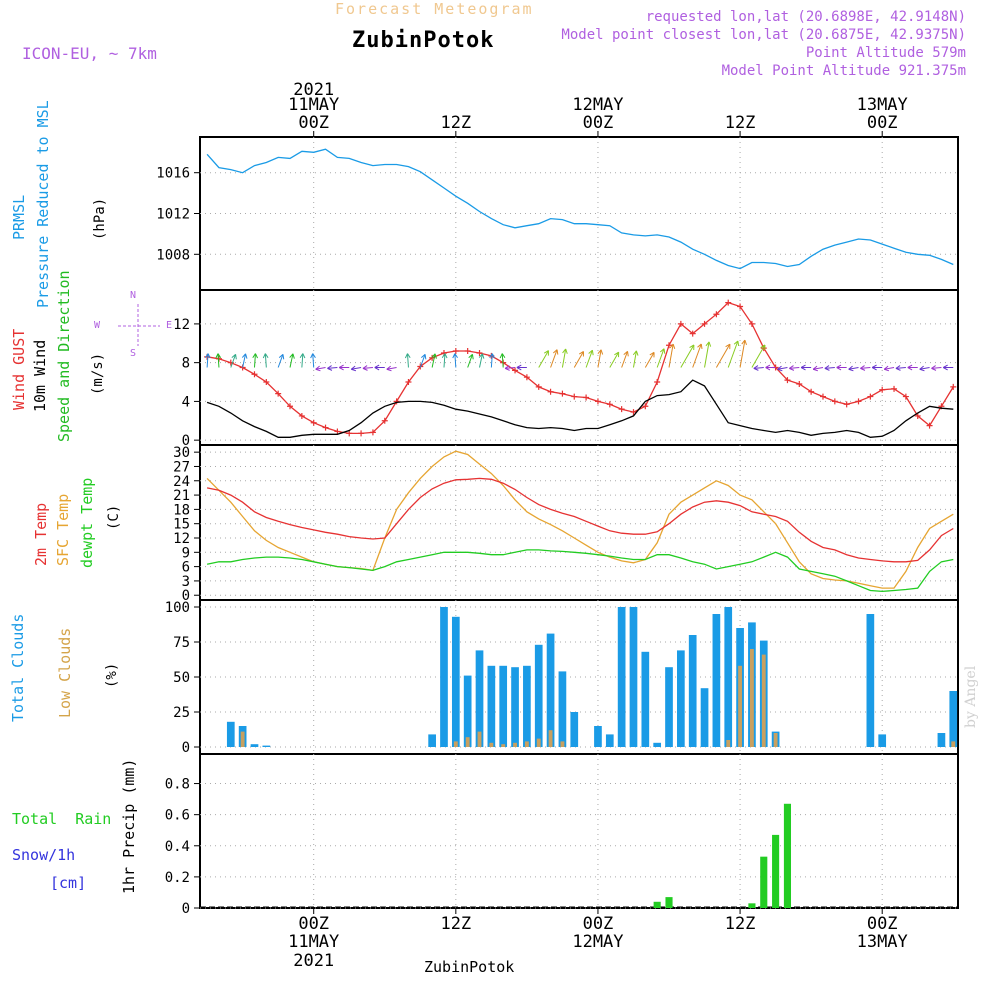  I want to click on pressure-line, so click(580, 209).